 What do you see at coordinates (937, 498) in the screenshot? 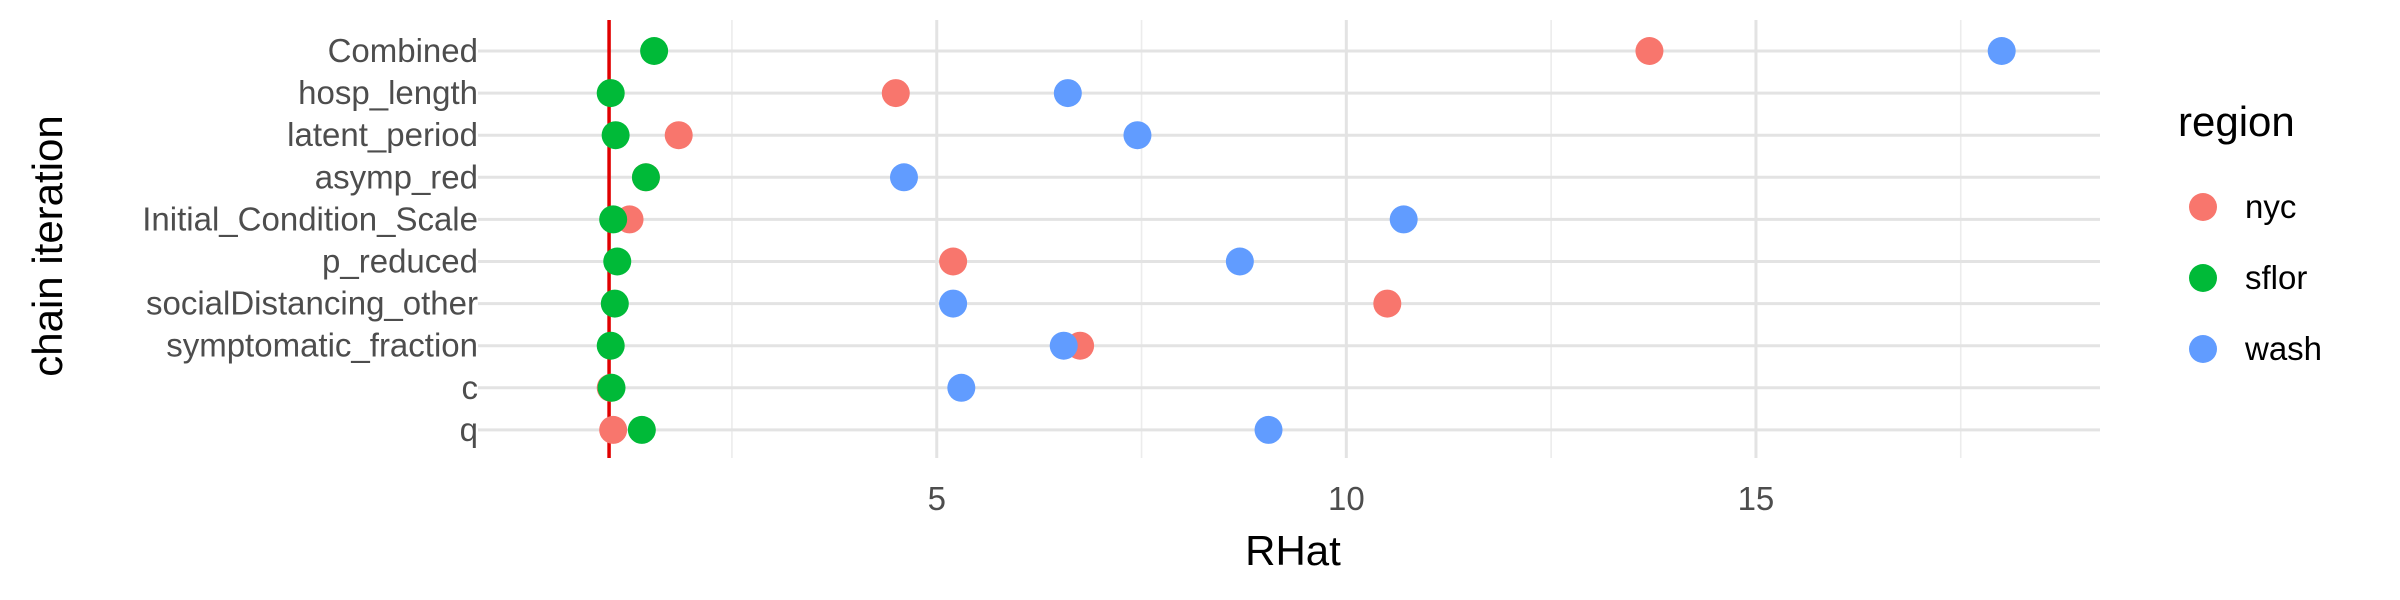
I see `x-tick-label: 5` at bounding box center [937, 498].